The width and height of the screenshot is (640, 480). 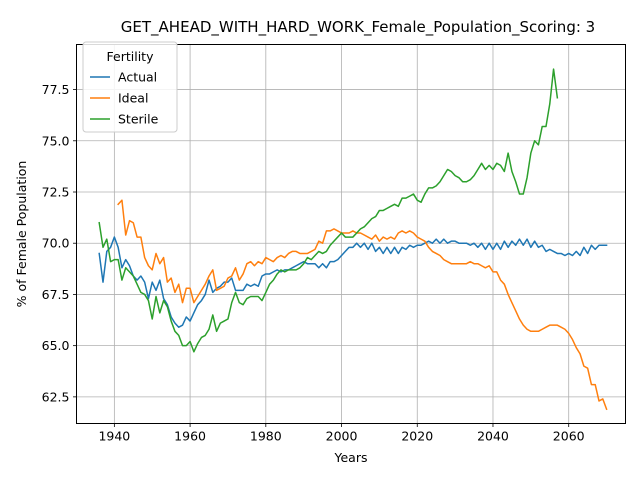 What do you see at coordinates (131, 56) in the screenshot?
I see `legend-title: Fertility` at bounding box center [131, 56].